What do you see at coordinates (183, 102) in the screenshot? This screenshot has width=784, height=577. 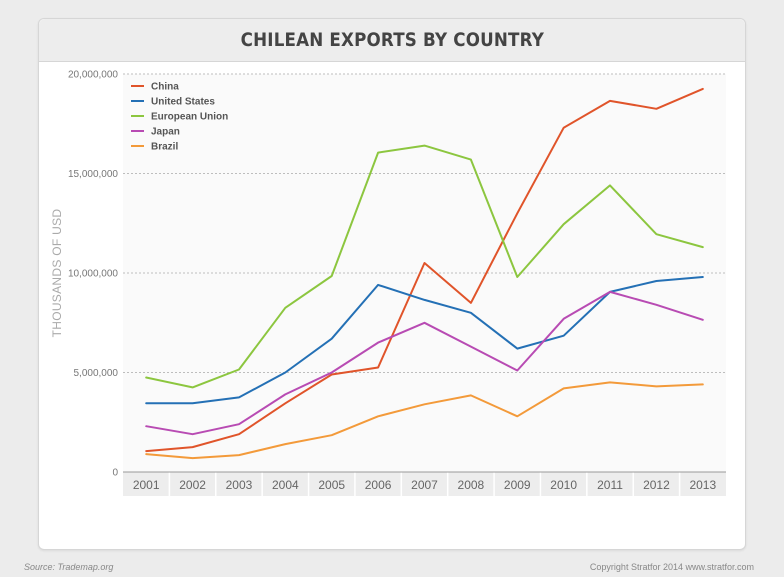 I see `legend-label: United States` at bounding box center [183, 102].